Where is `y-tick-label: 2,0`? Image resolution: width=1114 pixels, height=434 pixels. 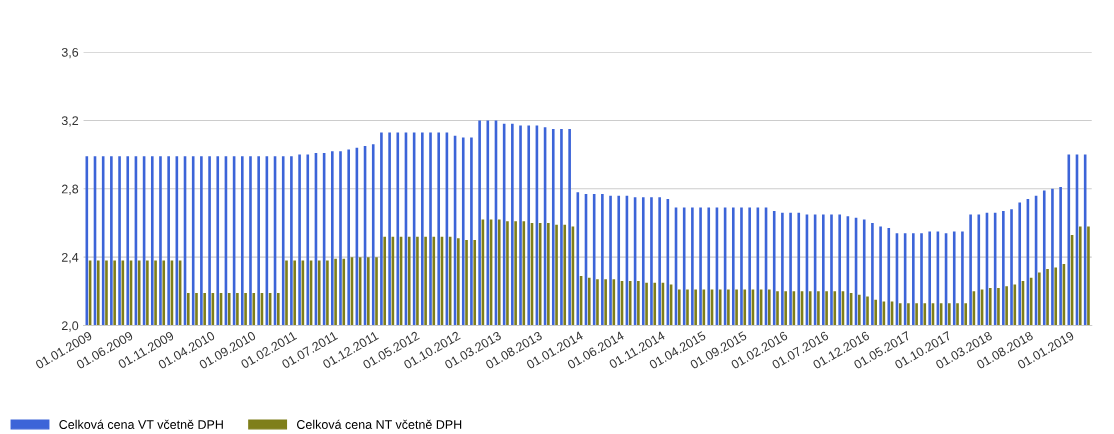 y-tick-label: 2,0 is located at coordinates (70, 326).